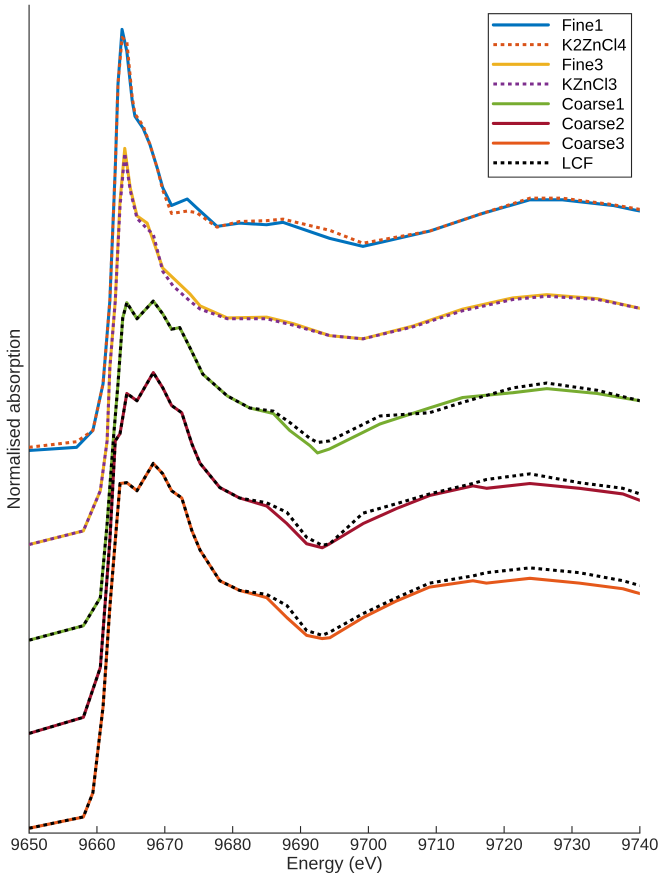 Image resolution: width=661 pixels, height=890 pixels. Describe the element at coordinates (436, 844) in the screenshot. I see `x-tick-label: 9710` at that location.